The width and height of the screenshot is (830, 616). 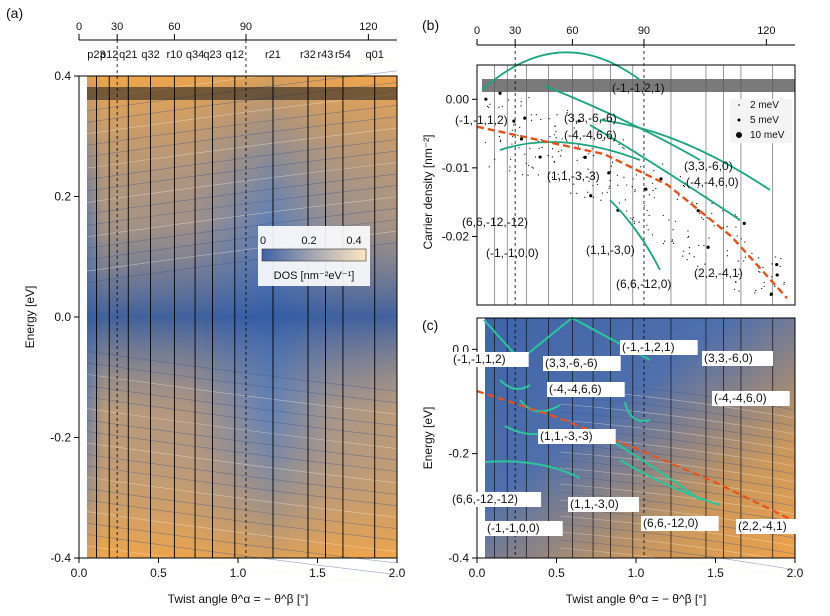 What do you see at coordinates (586, 389) in the screenshot?
I see `annotation: (-4,-4,6,6)` at bounding box center [586, 389].